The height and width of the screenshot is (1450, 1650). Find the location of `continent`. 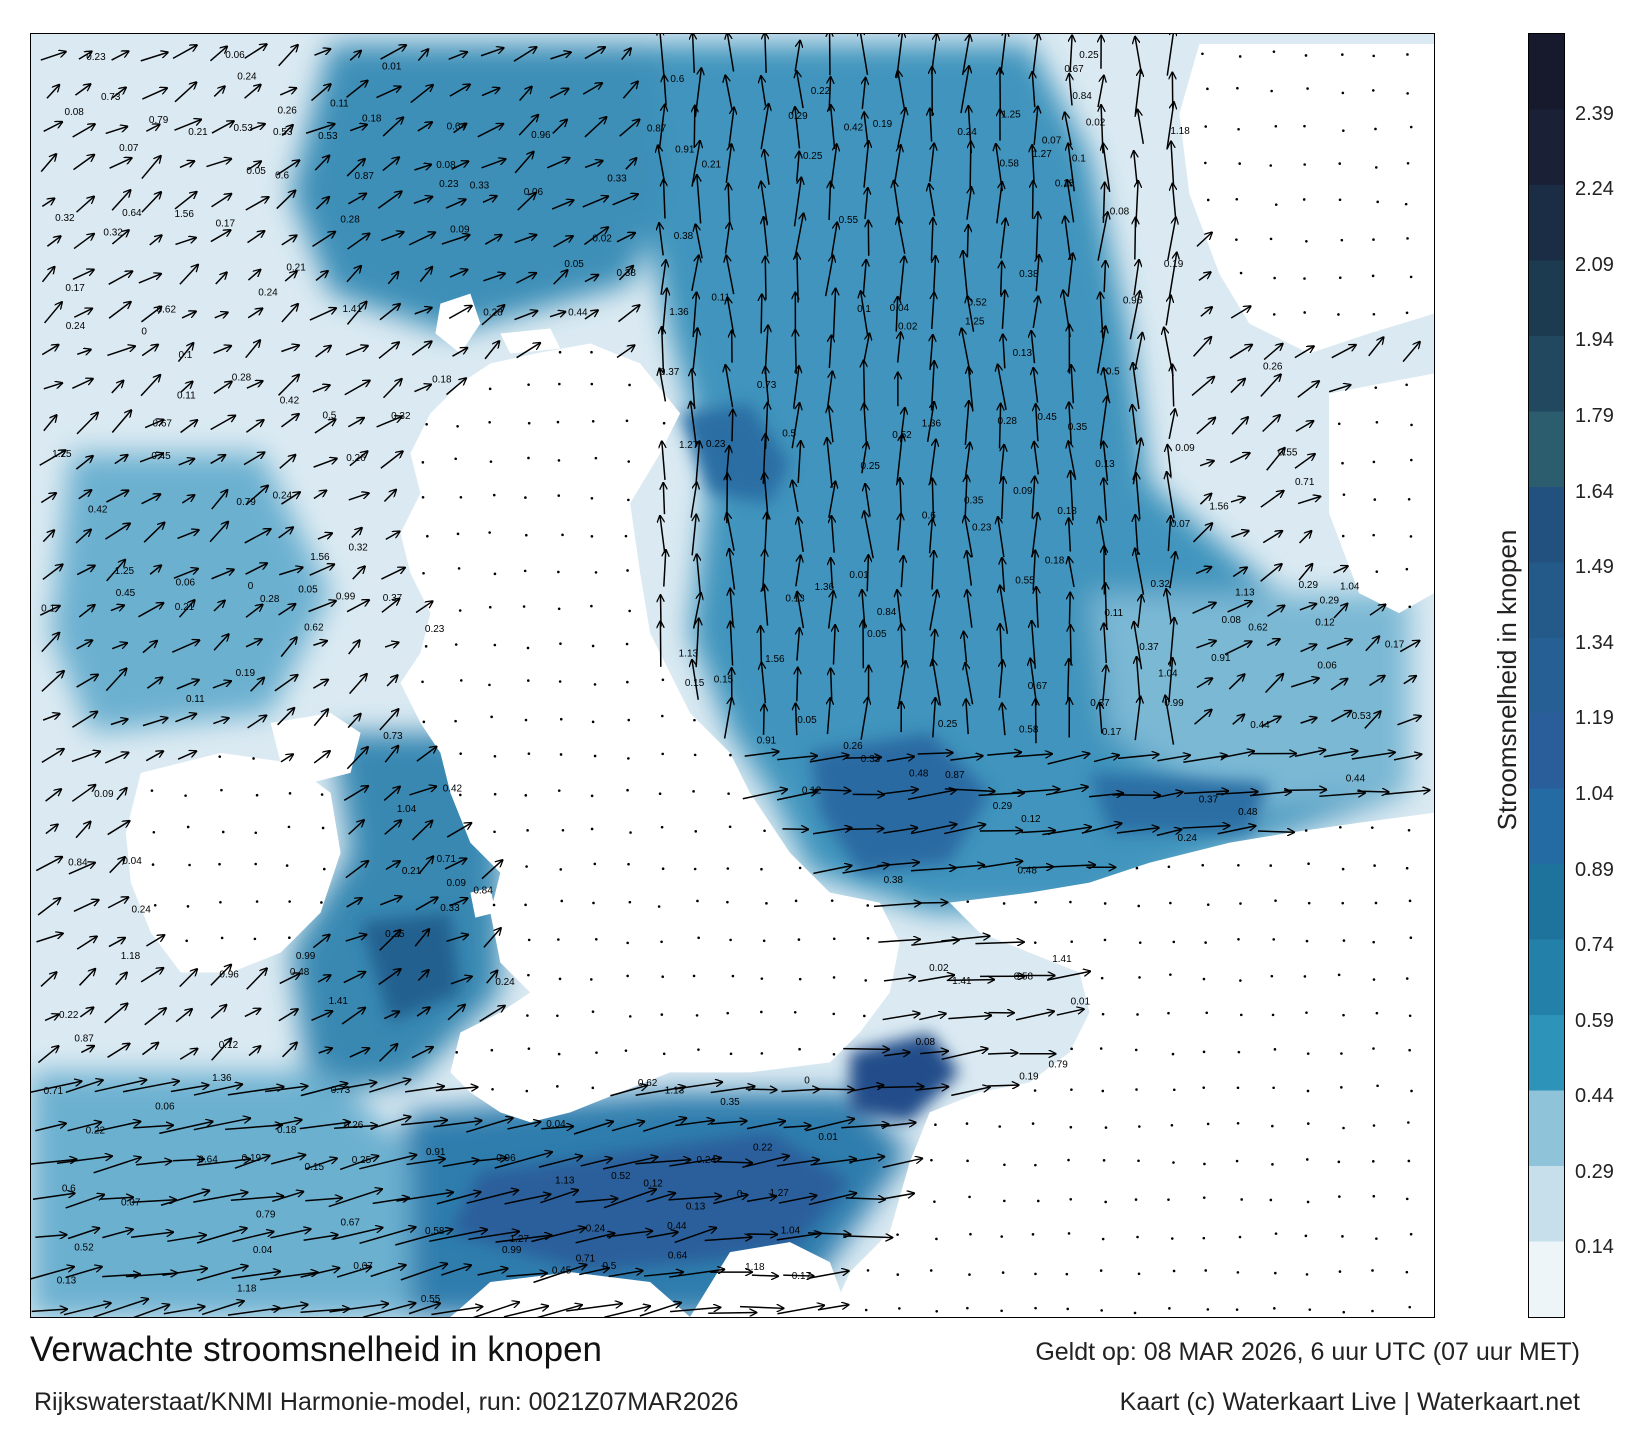

continent is located at coordinates (1131, 1064).